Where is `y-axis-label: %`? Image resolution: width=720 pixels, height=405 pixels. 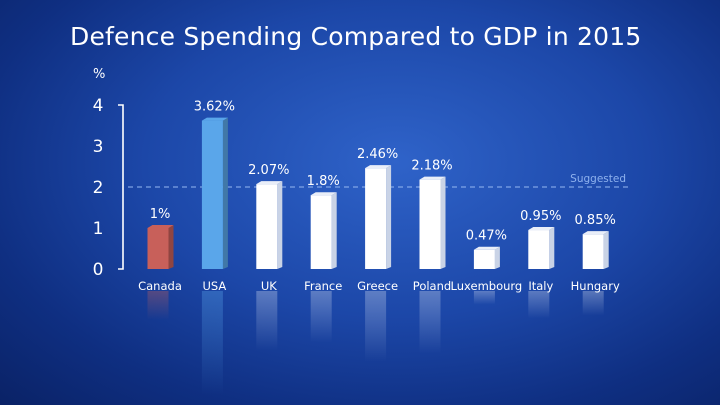 y-axis-label: % is located at coordinates (99, 74).